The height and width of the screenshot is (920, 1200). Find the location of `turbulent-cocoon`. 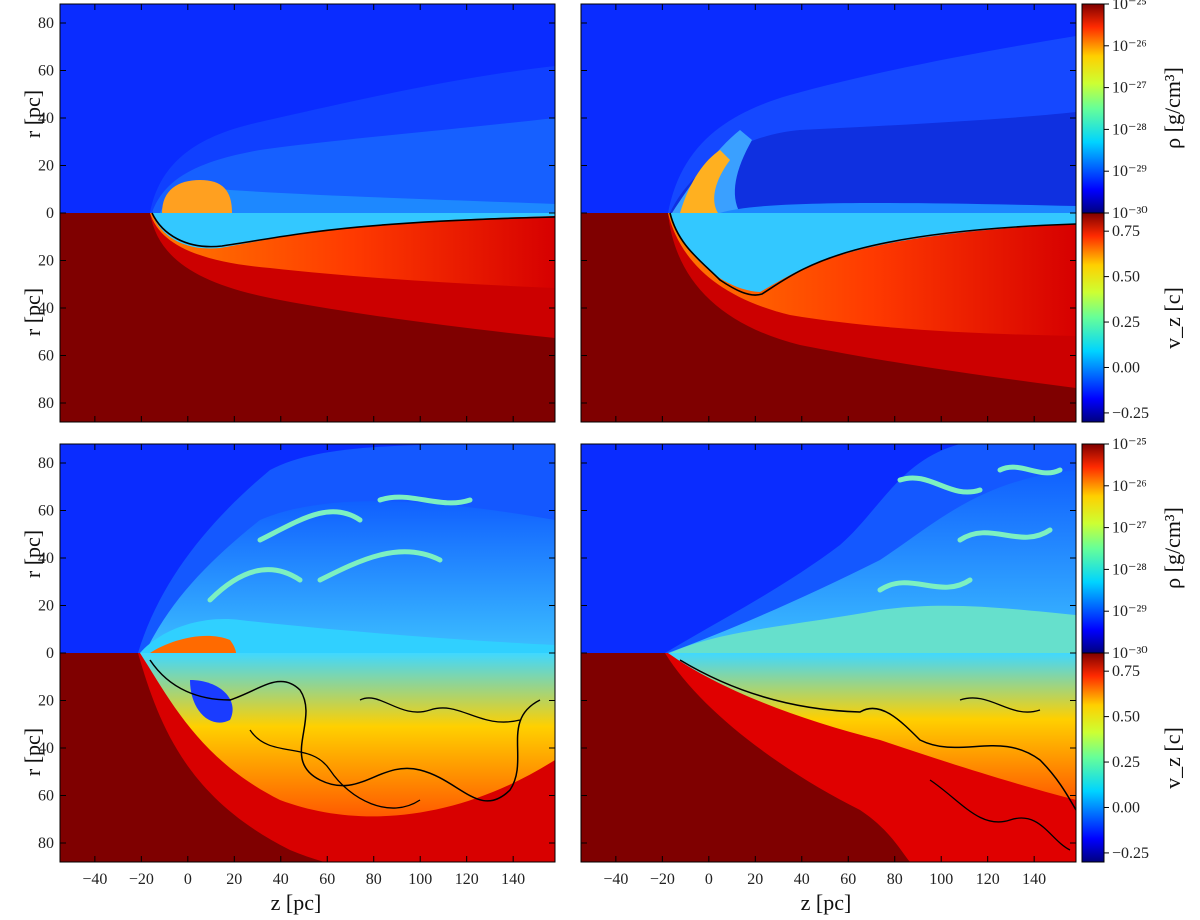

turbulent-cocoon is located at coordinates (350, 577).